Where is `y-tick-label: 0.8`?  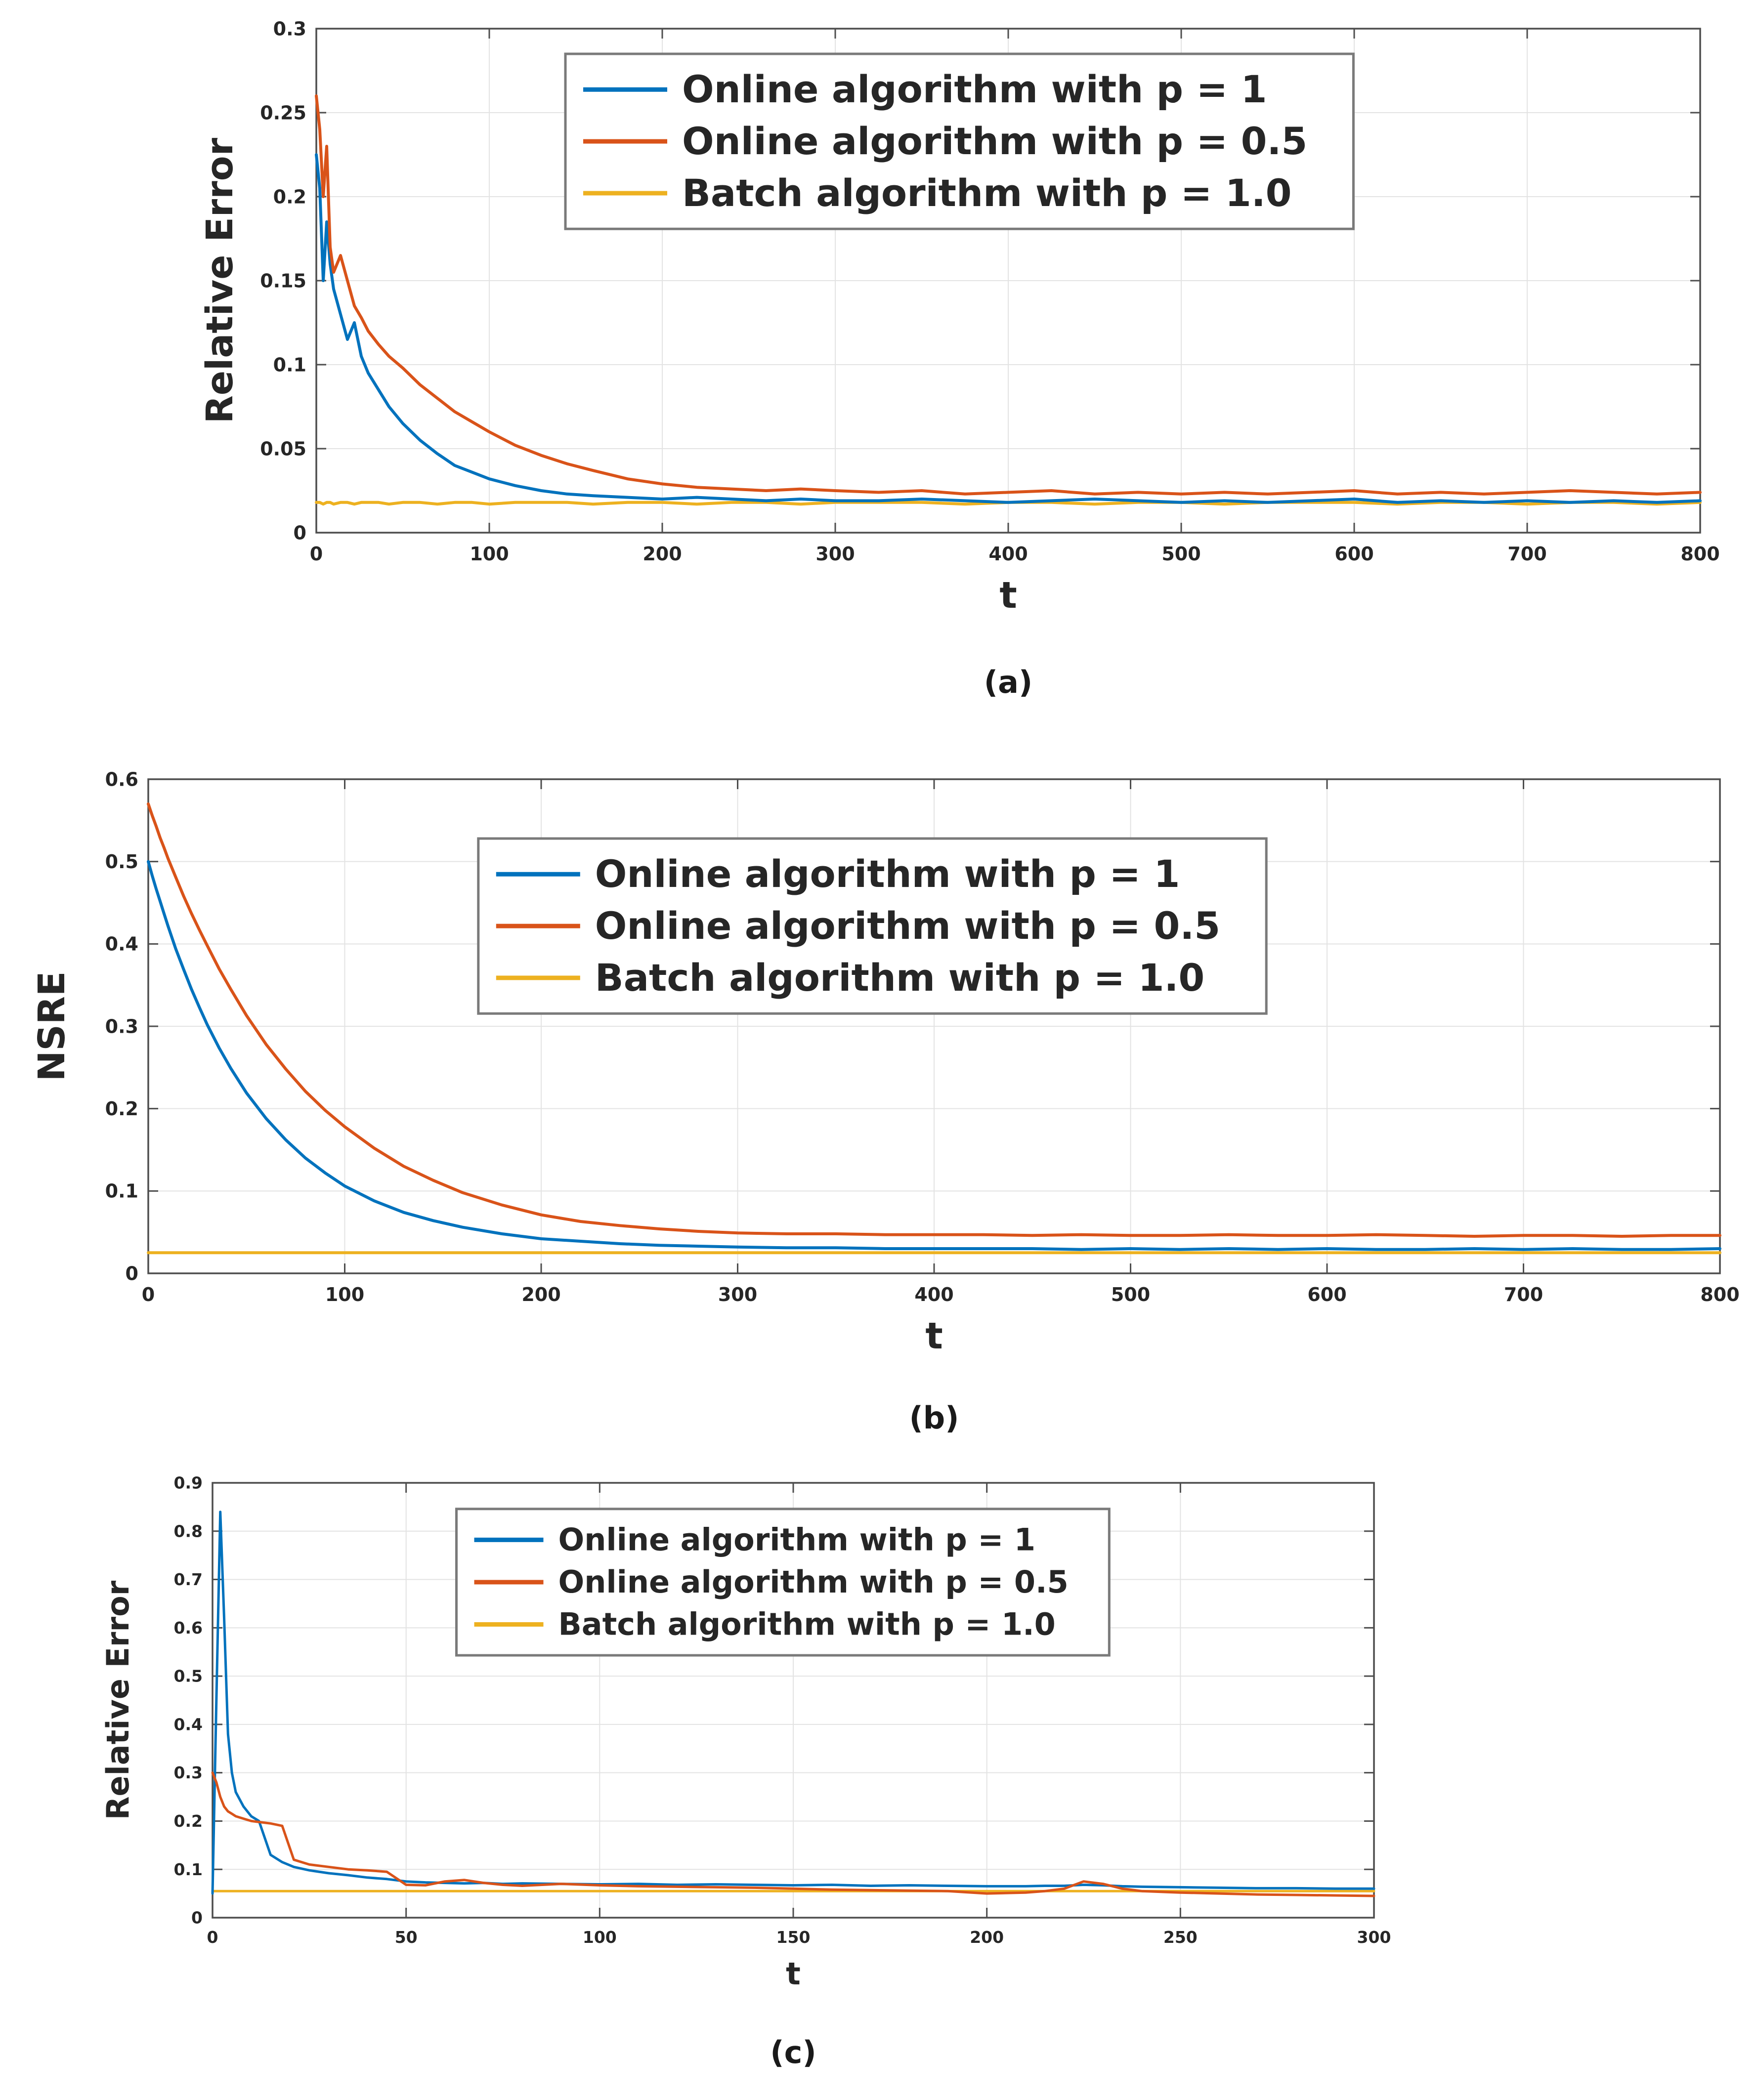 y-tick-label: 0.8 is located at coordinates (188, 1531).